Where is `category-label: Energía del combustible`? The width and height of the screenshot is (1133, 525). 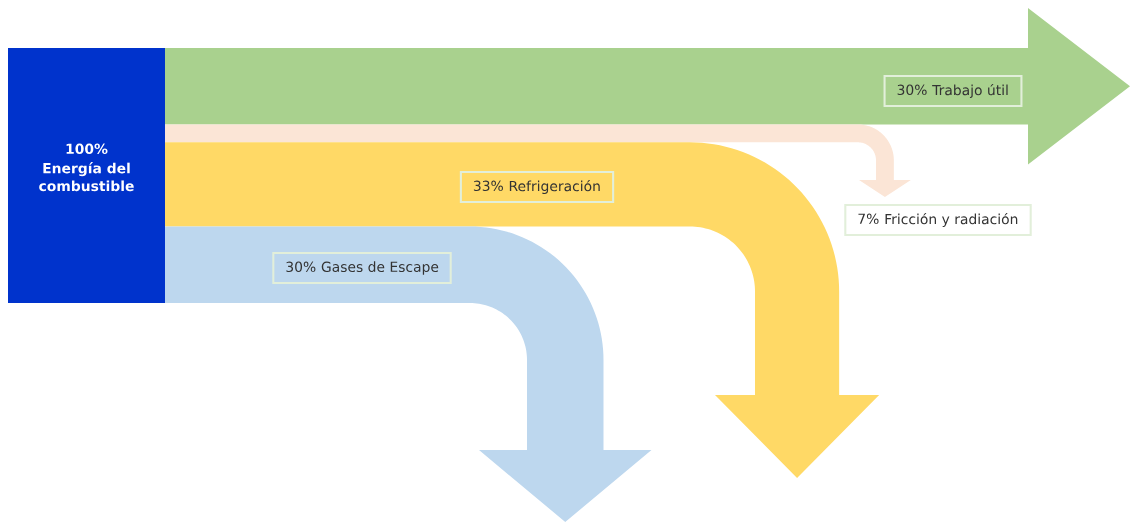 category-label: Energía del combustible is located at coordinates (86, 177).